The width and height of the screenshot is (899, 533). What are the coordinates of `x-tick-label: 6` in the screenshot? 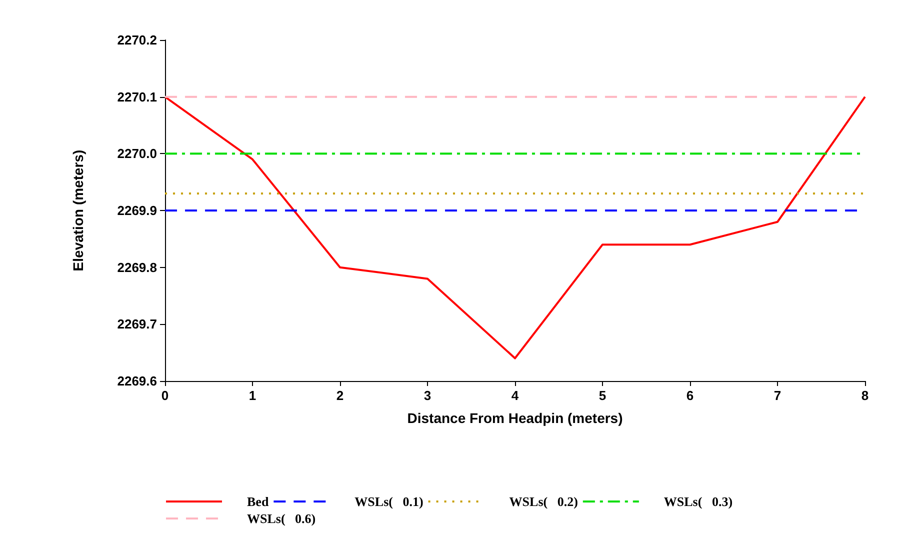 It's located at (690, 395).